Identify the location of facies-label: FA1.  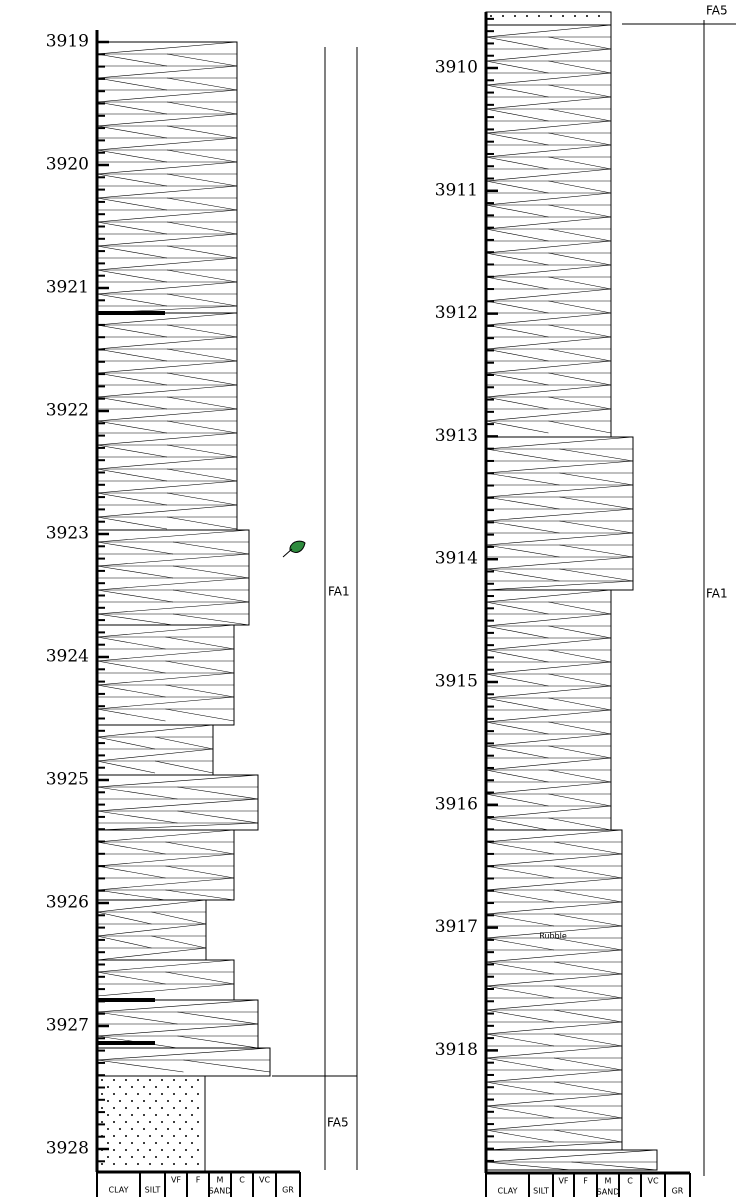
(339, 592).